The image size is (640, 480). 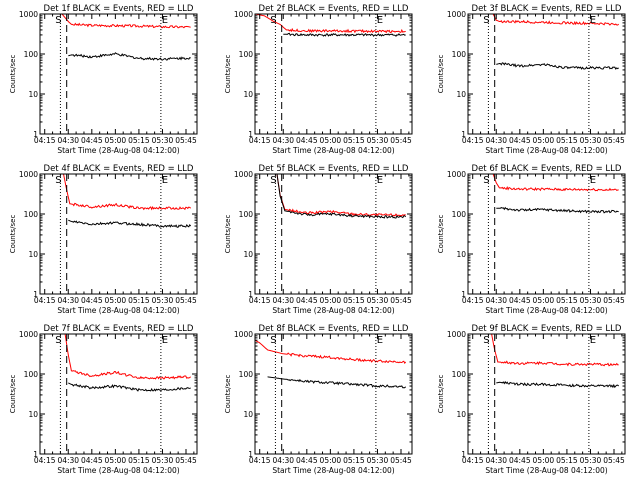 What do you see at coordinates (334, 329) in the screenshot?
I see `chart-title: Det 8f BLACK = Events, RED = LLD` at bounding box center [334, 329].